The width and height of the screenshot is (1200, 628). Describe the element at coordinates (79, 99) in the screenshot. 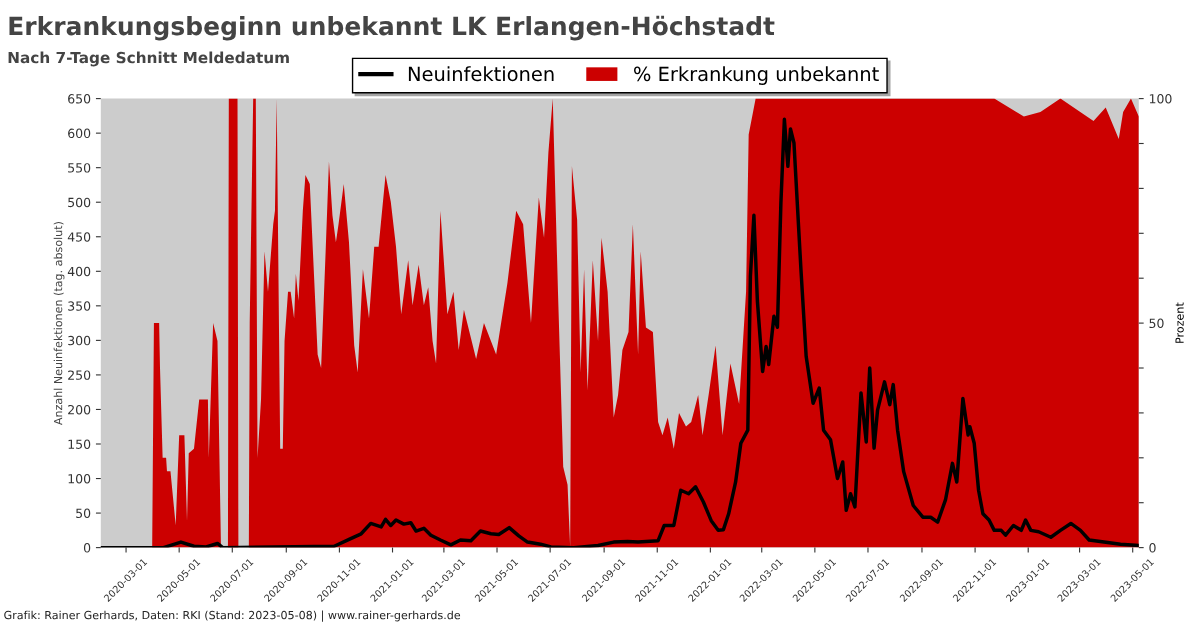

I see `y-tick-label: 650` at that location.